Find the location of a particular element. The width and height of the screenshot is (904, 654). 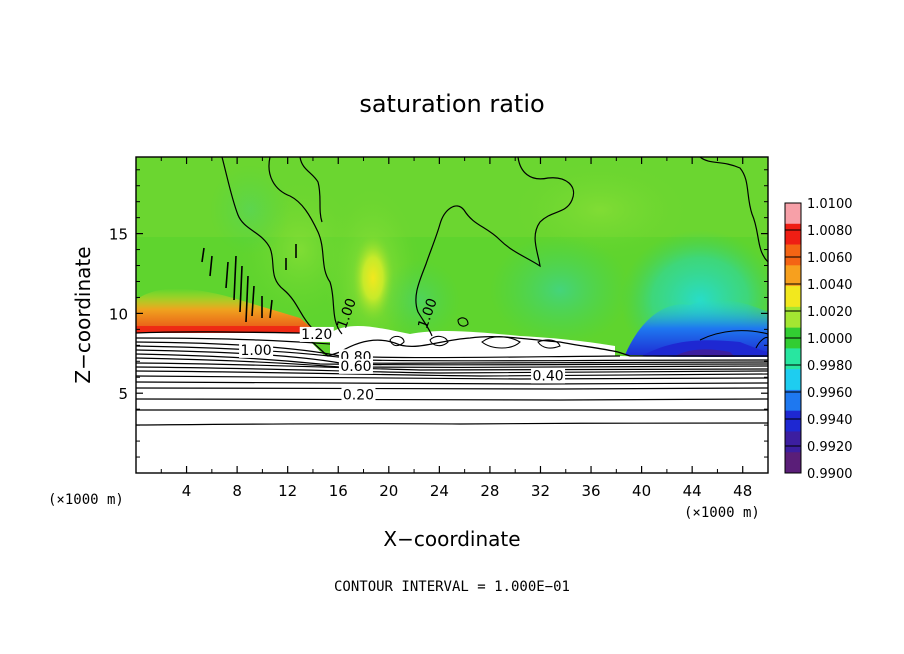

x-tick-label: 20 is located at coordinates (388, 491).